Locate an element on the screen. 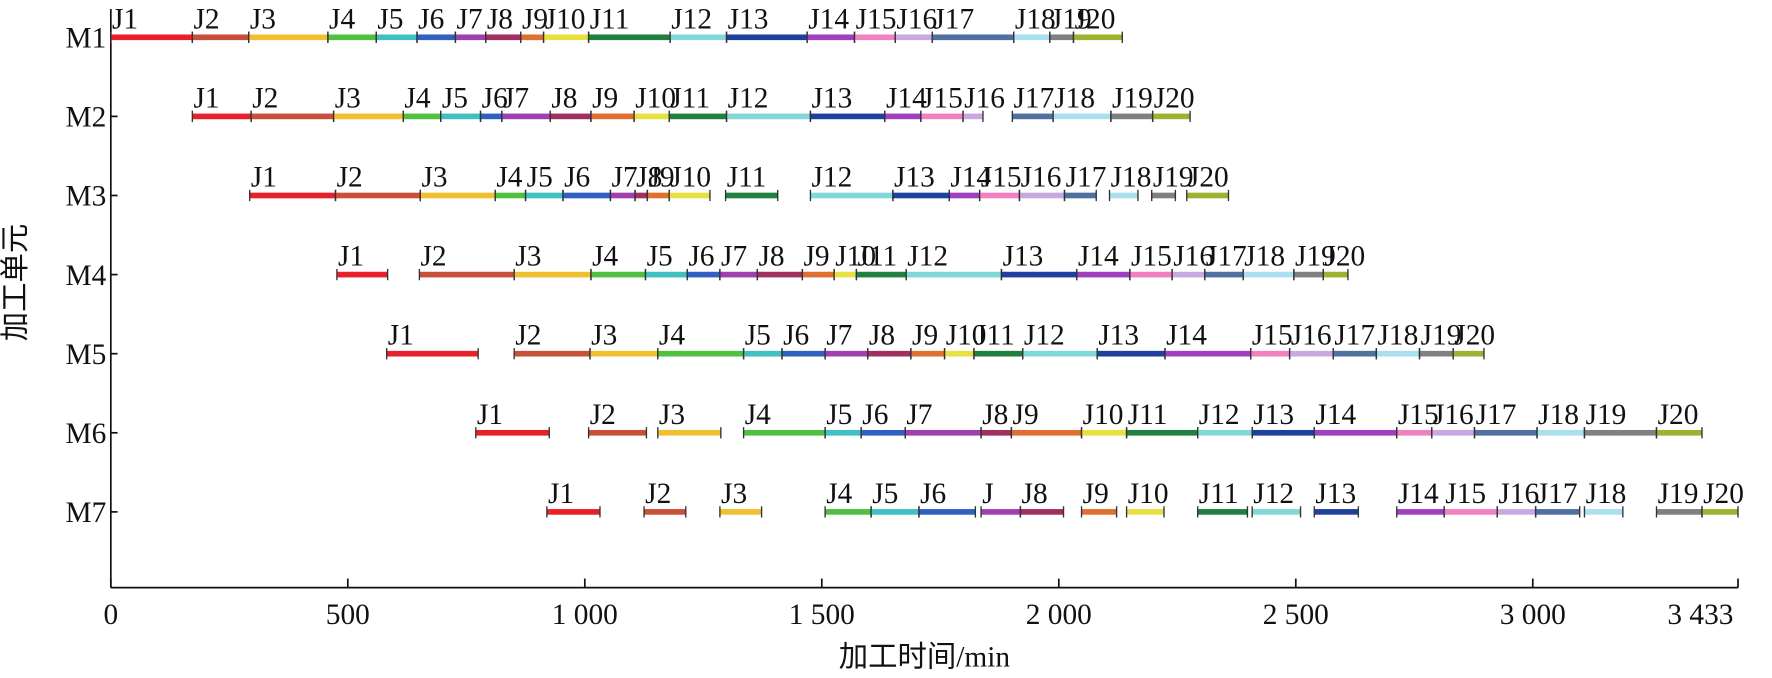 Image resolution: width=1772 pixels, height=678 pixels. task-label: J11 is located at coordinates (747, 177).